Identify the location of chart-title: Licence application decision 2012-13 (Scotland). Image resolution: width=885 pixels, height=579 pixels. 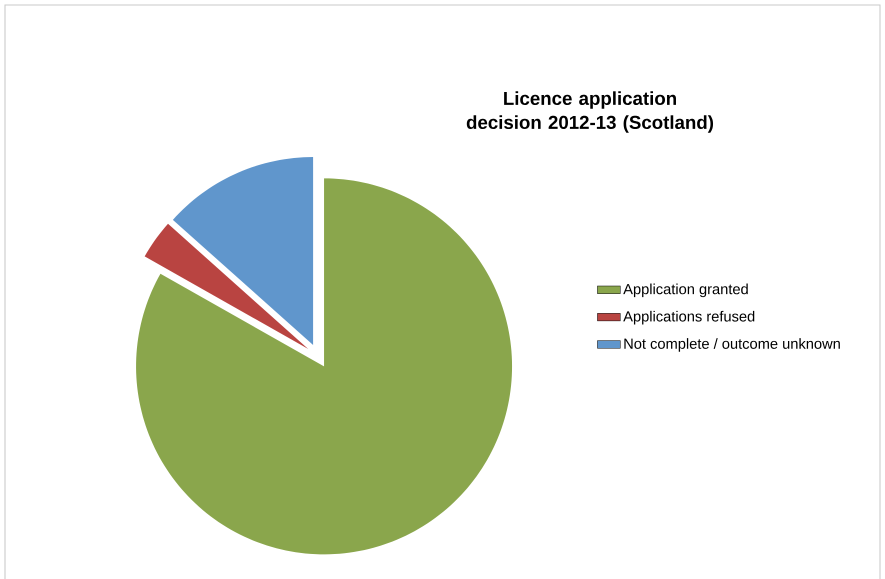
(590, 112).